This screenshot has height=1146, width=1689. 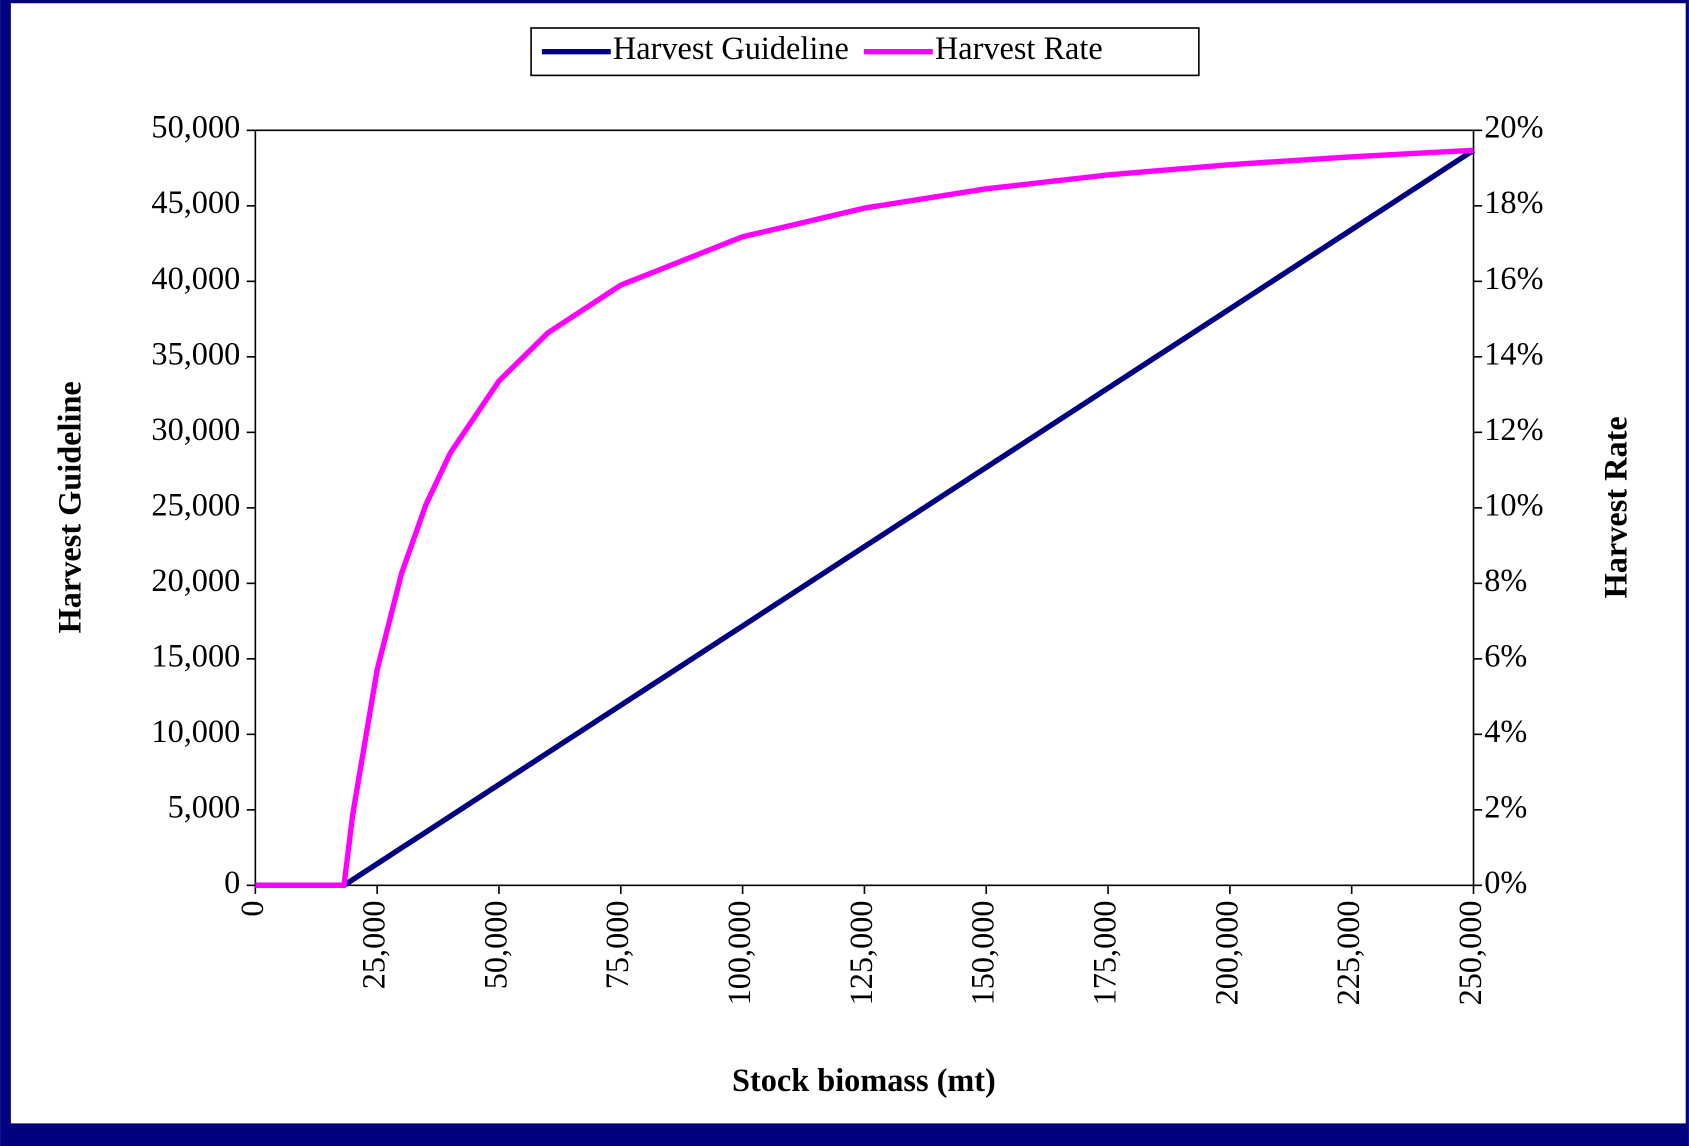 What do you see at coordinates (195, 731) in the screenshot?
I see `y-tick-label: 10,000` at bounding box center [195, 731].